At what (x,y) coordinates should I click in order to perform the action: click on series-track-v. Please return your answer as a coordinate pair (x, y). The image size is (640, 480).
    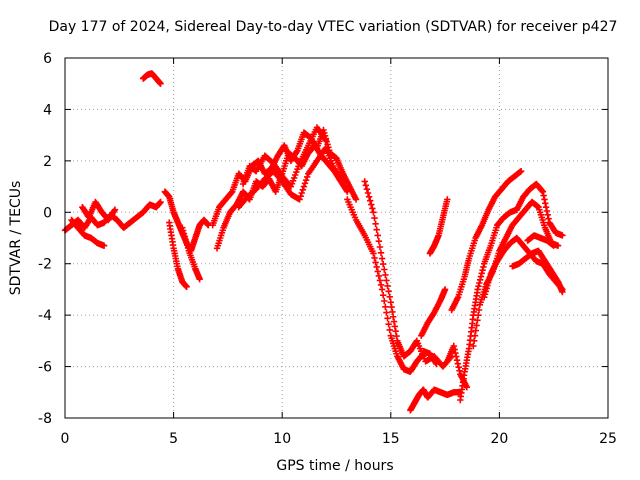
    Looking at the image, I should click on (540, 240).